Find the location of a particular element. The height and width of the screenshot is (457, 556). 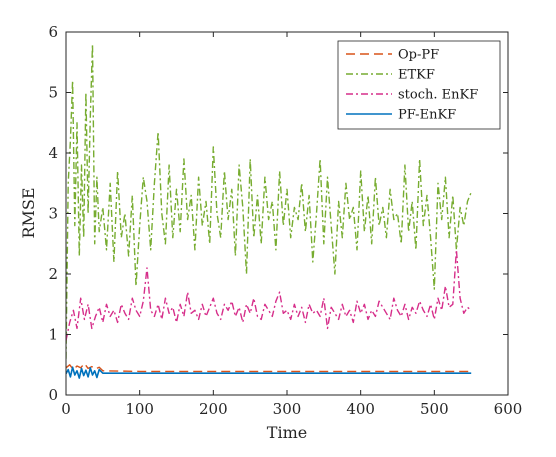

x-tick-label: 500 is located at coordinates (434, 409).